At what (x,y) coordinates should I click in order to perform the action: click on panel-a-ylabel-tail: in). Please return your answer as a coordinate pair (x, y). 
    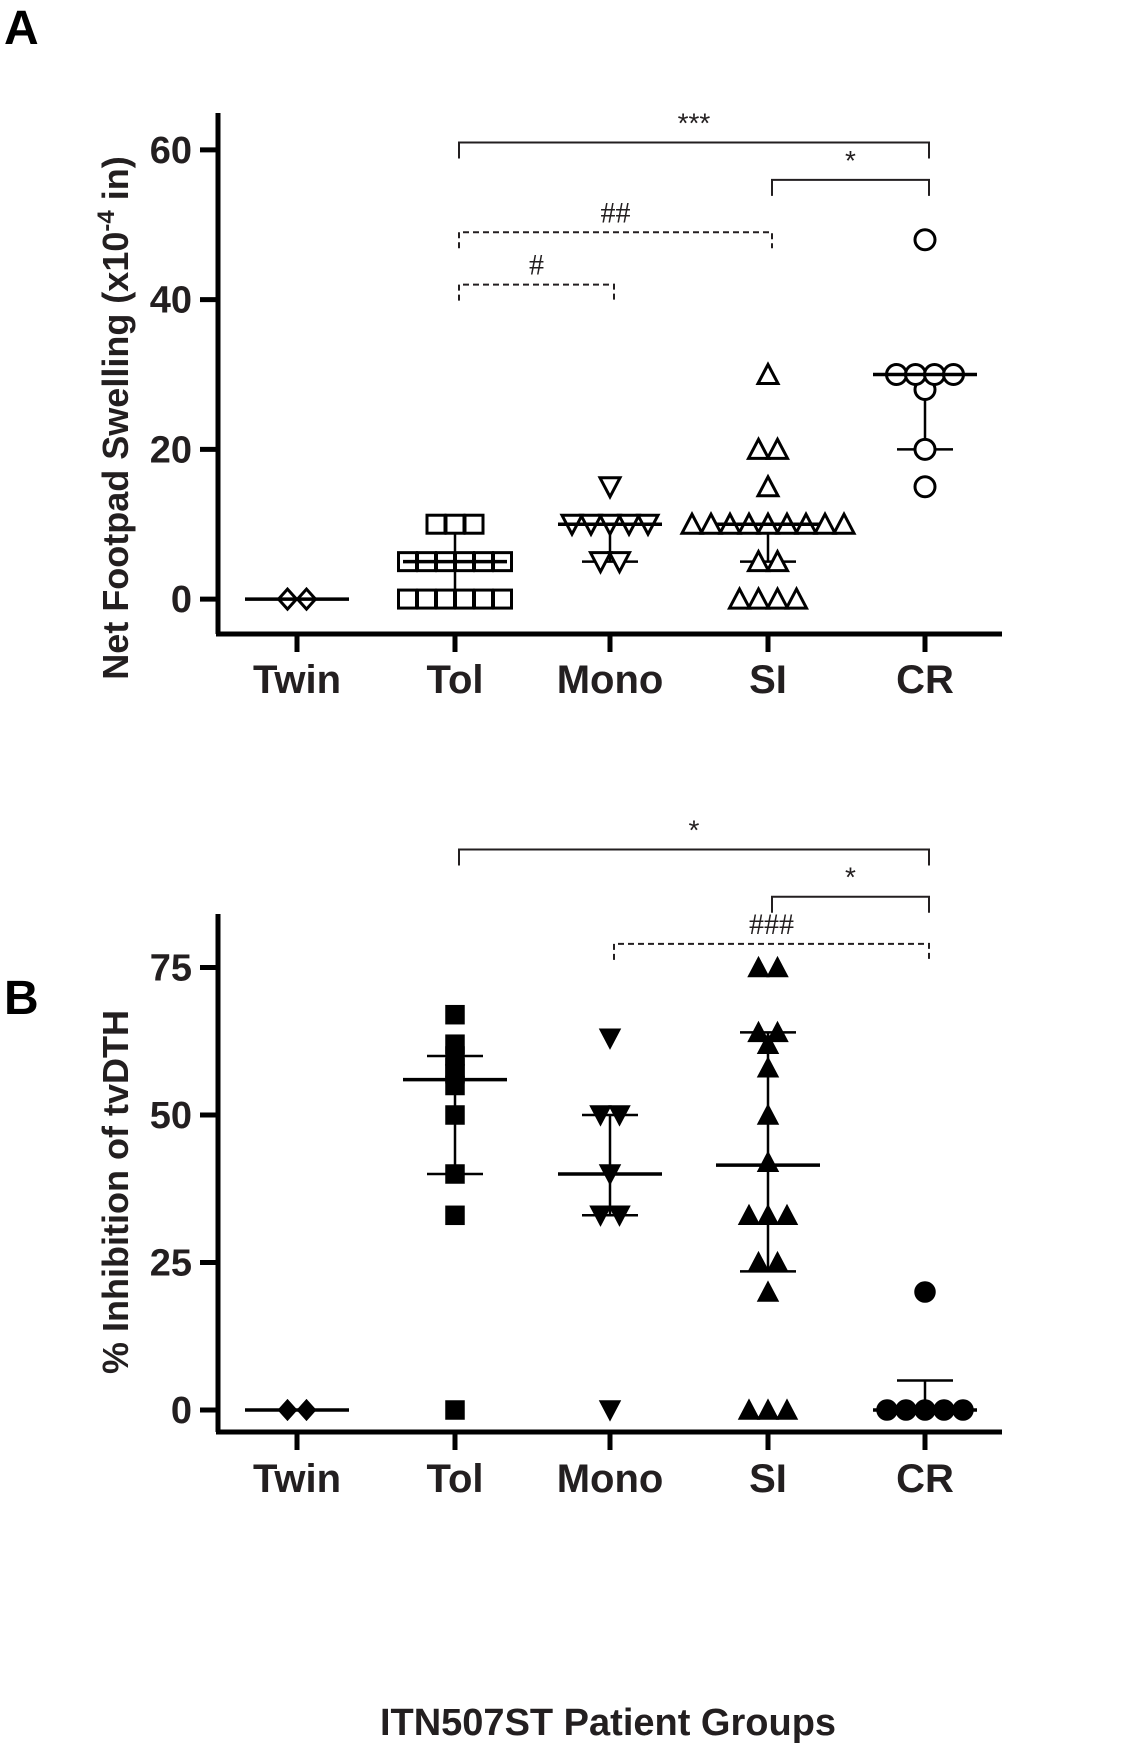
    Looking at the image, I should click on (115, 183).